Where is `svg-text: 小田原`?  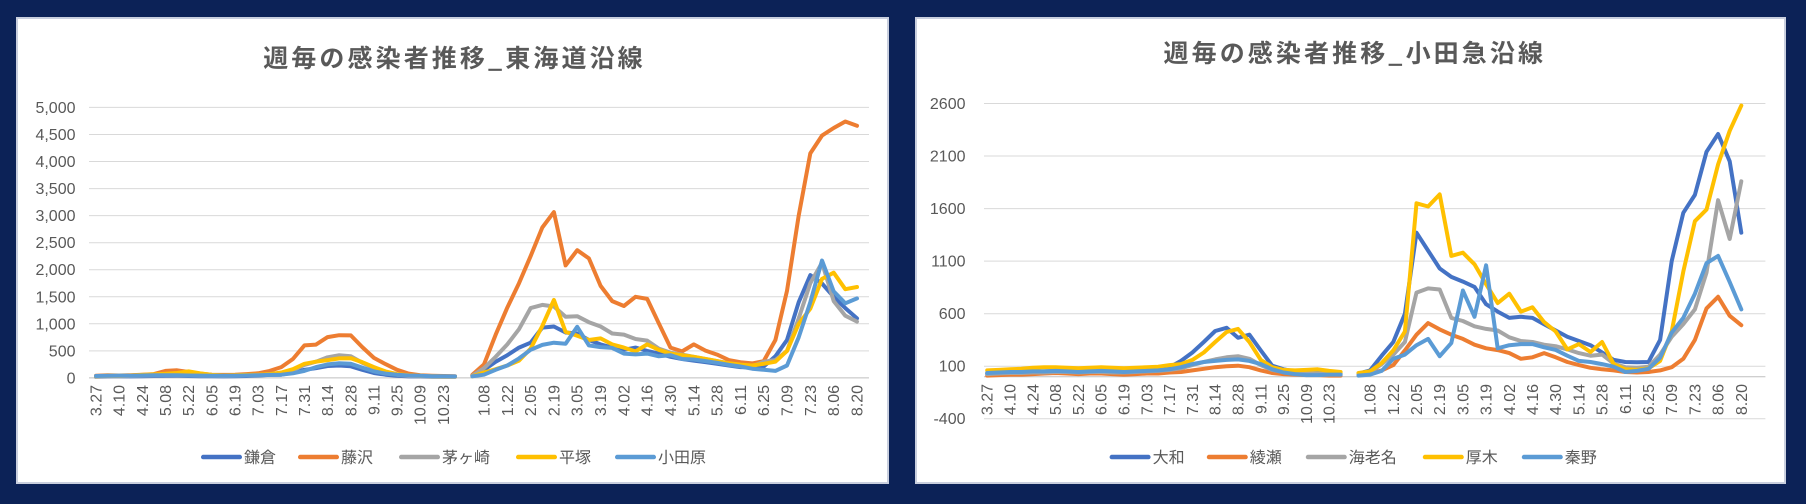 svg-text: 小田原 is located at coordinates (682, 456).